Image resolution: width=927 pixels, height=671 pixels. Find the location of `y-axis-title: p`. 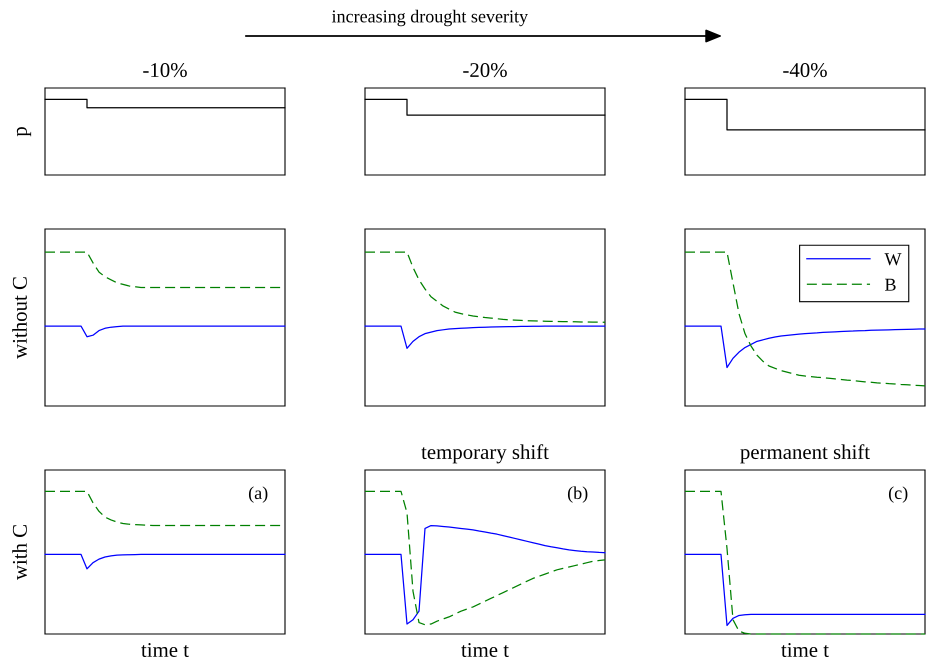

y-axis-title: p is located at coordinates (24, 131).